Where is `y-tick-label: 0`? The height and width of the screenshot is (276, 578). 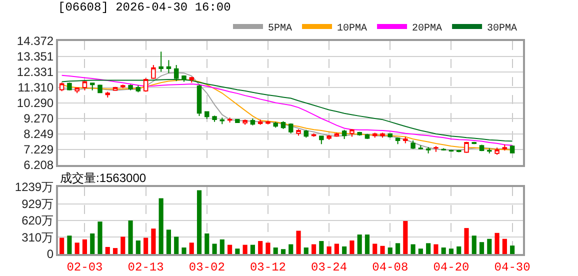 y-tick-label: 0 is located at coordinates (50, 254).